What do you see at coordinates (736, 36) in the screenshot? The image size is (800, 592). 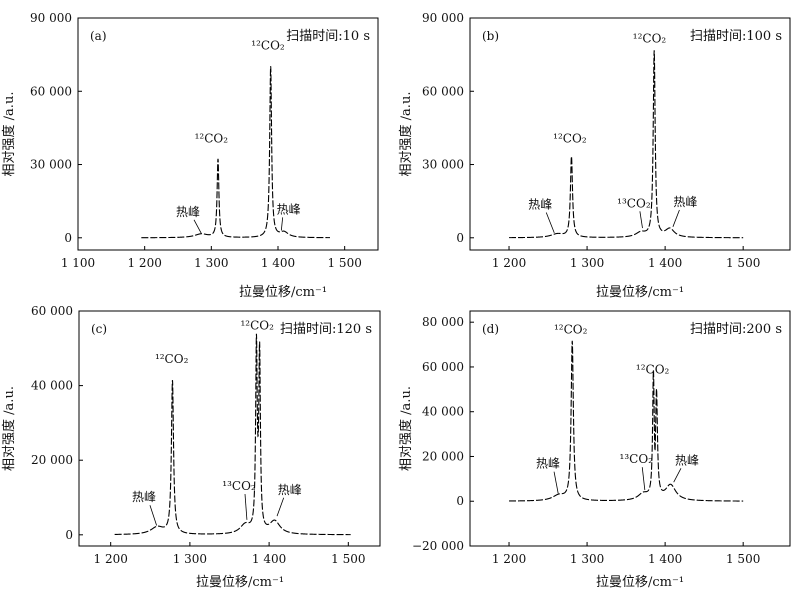 I see `scan-time-label: 扫描时间:100 s` at bounding box center [736, 36].